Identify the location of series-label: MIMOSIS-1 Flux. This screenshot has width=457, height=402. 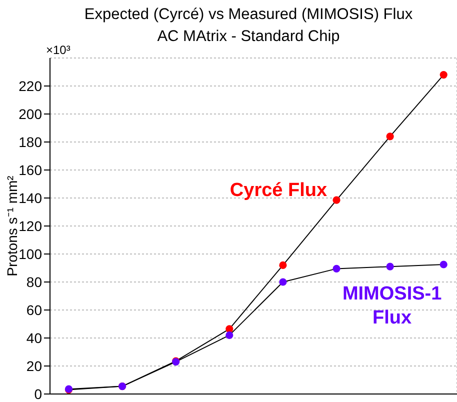
(392, 306).